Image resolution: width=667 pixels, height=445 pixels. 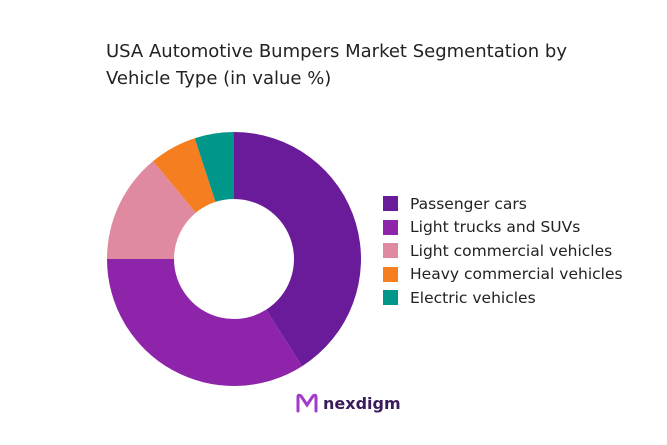 What do you see at coordinates (307, 403) in the screenshot?
I see `logo-icon` at bounding box center [307, 403].